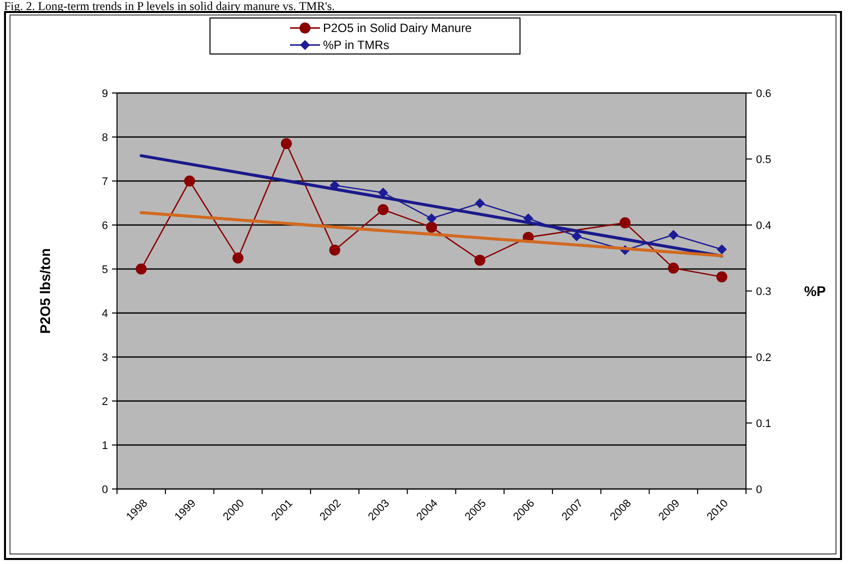 This screenshot has height=564, width=848. Describe the element at coordinates (764, 226) in the screenshot. I see `y2-tick-label: 0.4` at that location.